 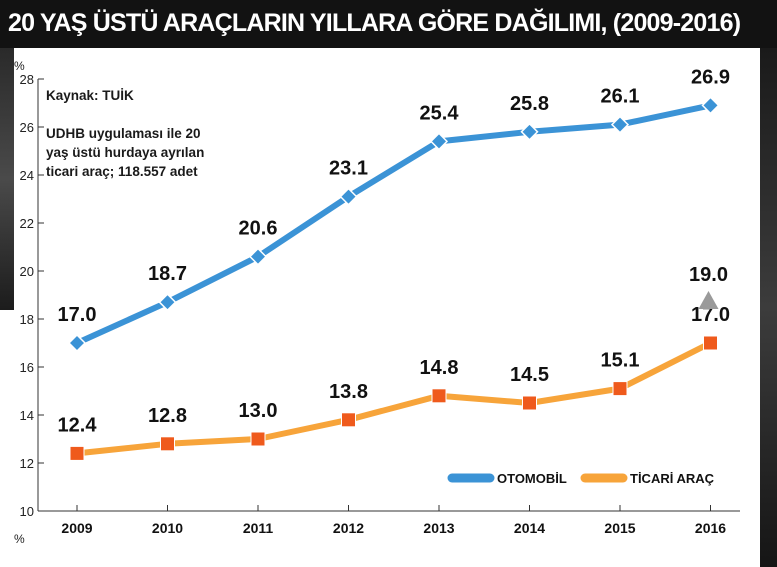 What do you see at coordinates (167, 274) in the screenshot?
I see `otomobil-data-label: 18.7` at bounding box center [167, 274].